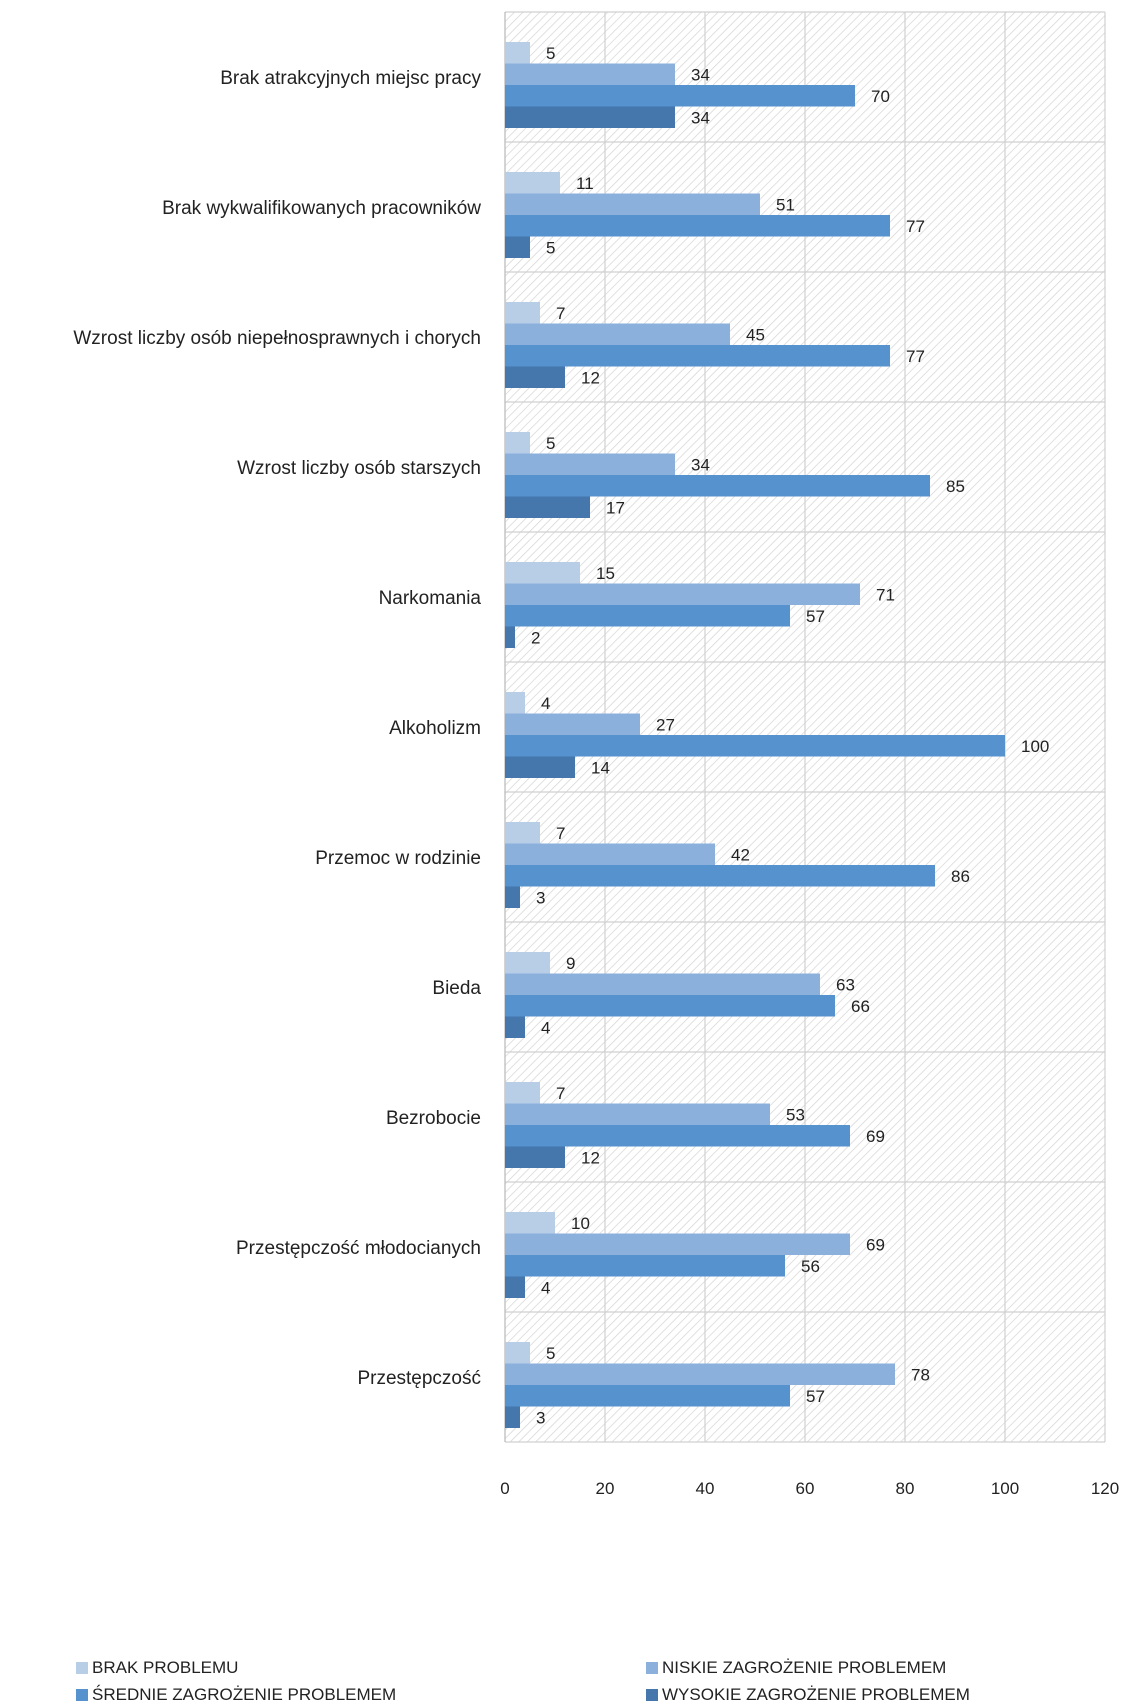 Image resolution: width=1127 pixels, height=1708 pixels. Describe the element at coordinates (615, 507) in the screenshot. I see `data-label: 17` at that location.